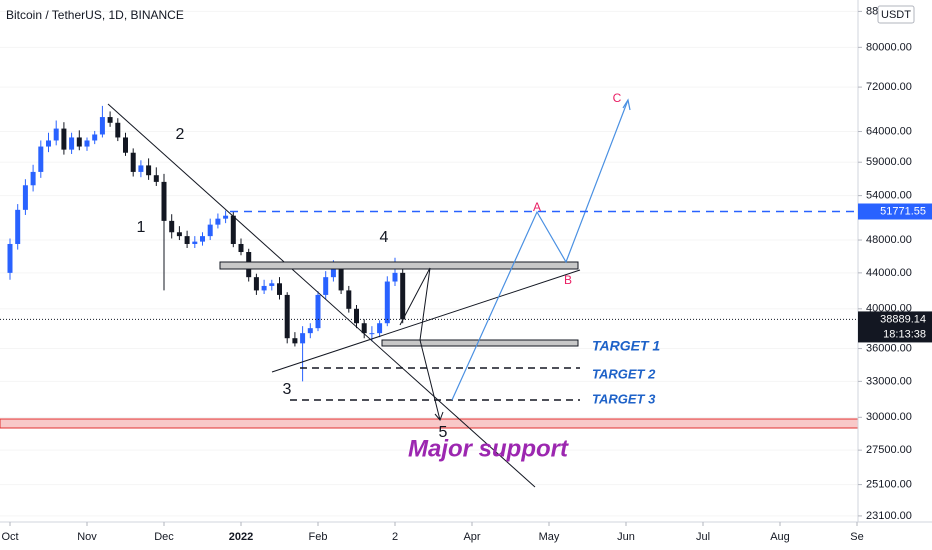 The image size is (932, 550). Describe the element at coordinates (549, 537) in the screenshot. I see `x-tick-label: May` at that location.